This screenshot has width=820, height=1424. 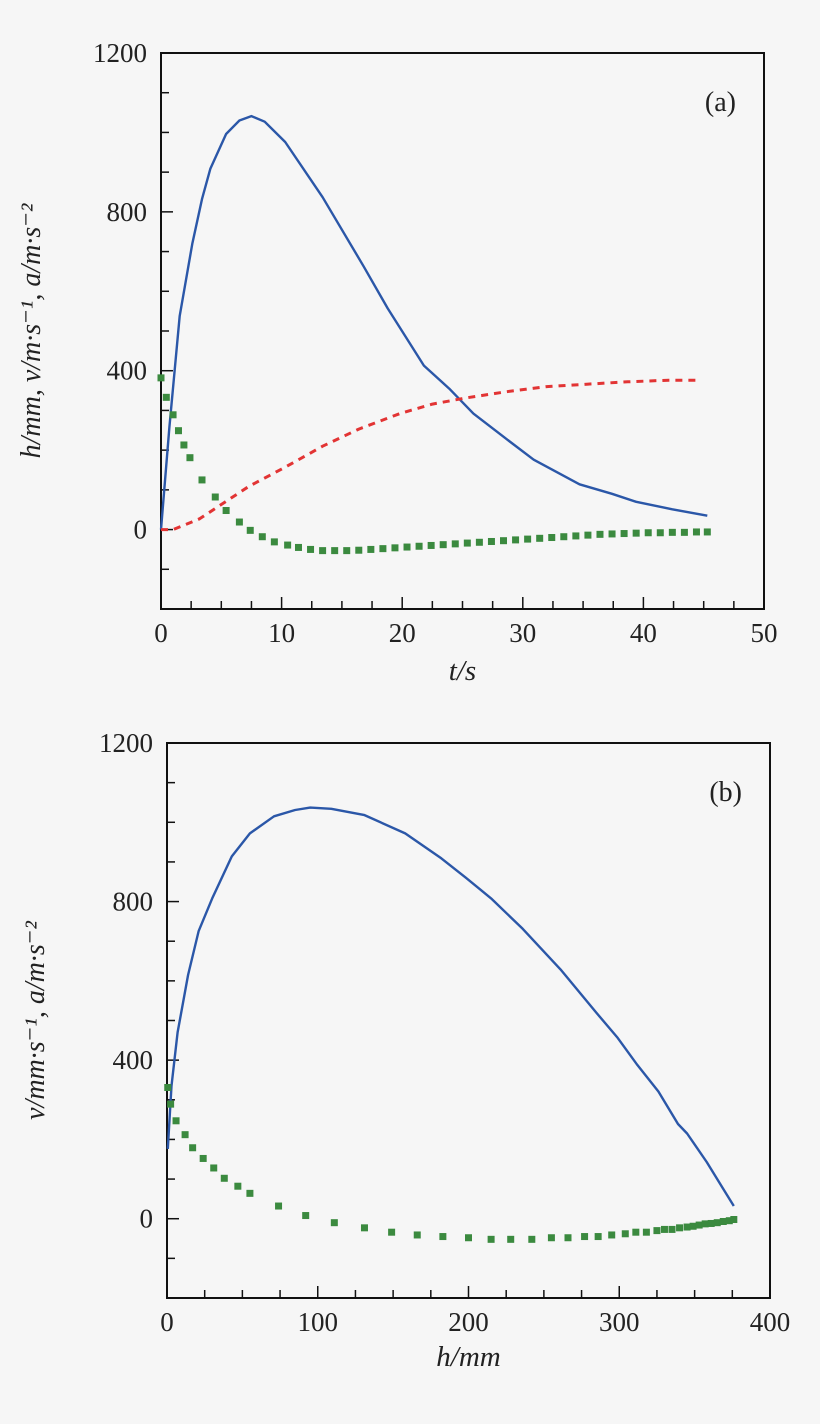 What do you see at coordinates (764, 633) in the screenshot?
I see `x-tick-label: 50` at bounding box center [764, 633].